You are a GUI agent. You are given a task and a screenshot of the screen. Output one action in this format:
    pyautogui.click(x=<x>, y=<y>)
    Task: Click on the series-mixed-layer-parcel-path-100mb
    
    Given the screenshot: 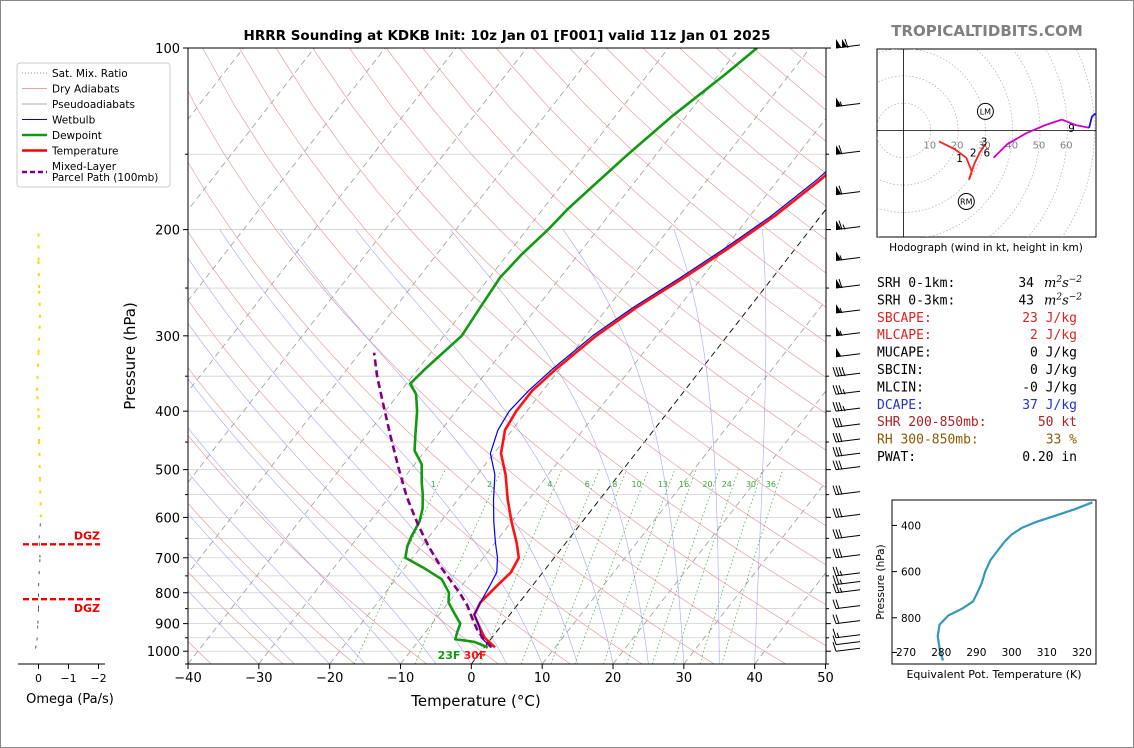 What is the action you would take?
    pyautogui.click(x=432, y=500)
    